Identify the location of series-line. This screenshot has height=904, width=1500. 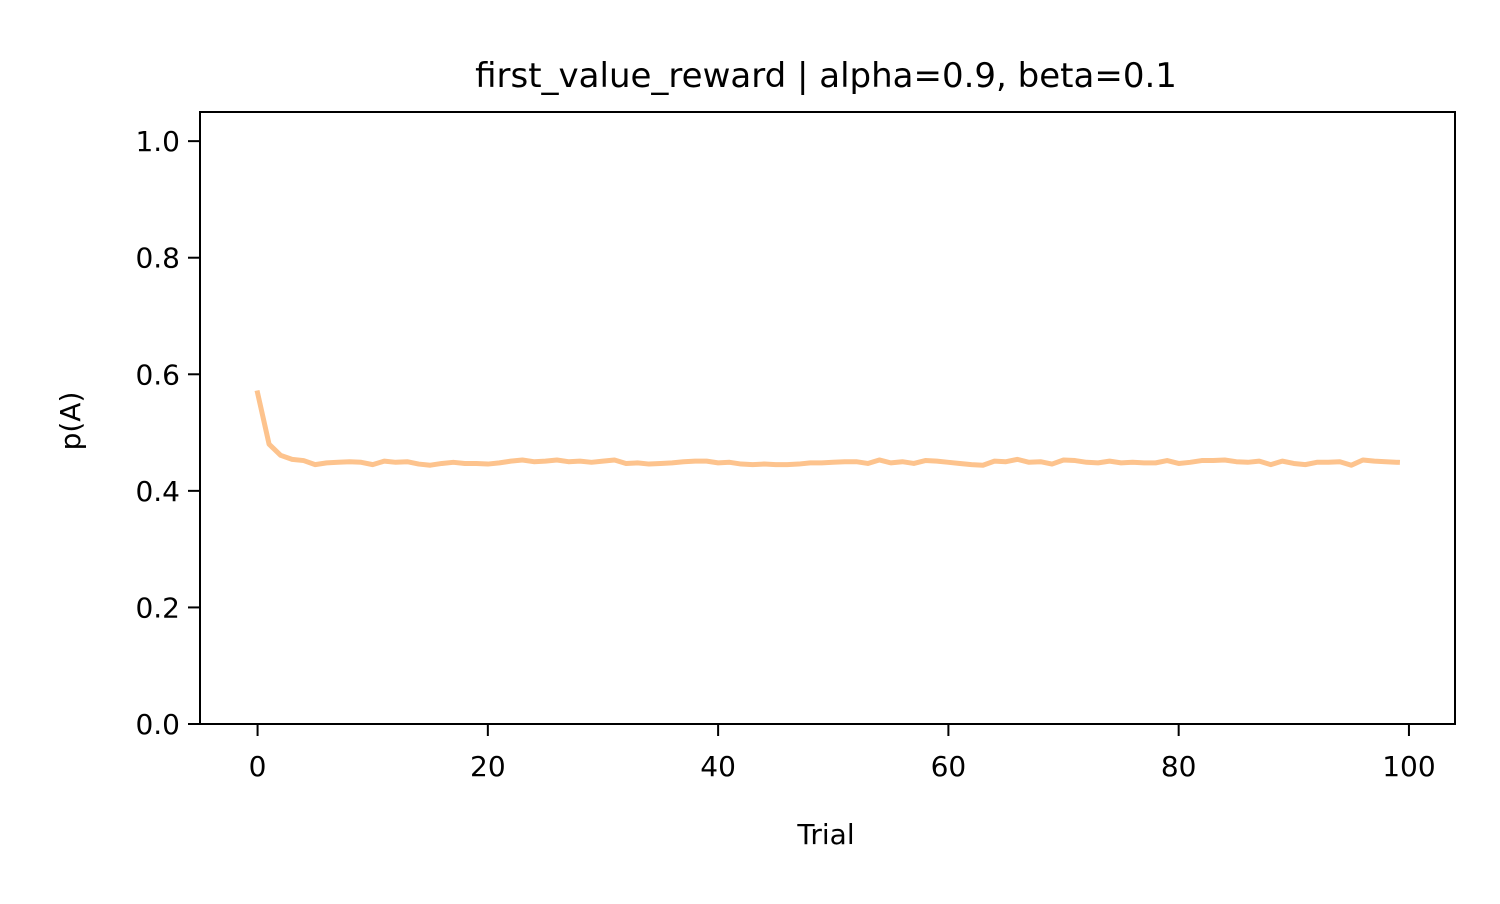
(827, 428).